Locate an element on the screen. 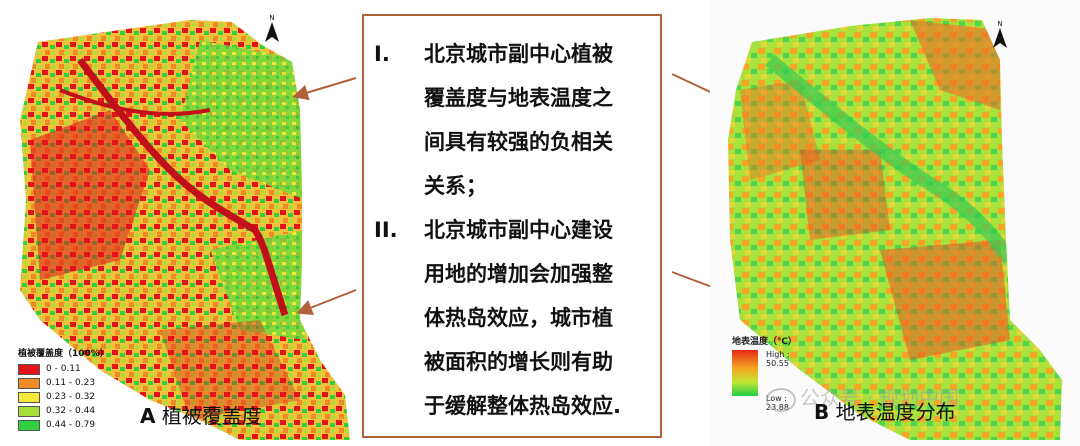 Image resolution: width=1080 pixels, height=446 pixels. north-arrow-a: N is located at coordinates (272, 29).